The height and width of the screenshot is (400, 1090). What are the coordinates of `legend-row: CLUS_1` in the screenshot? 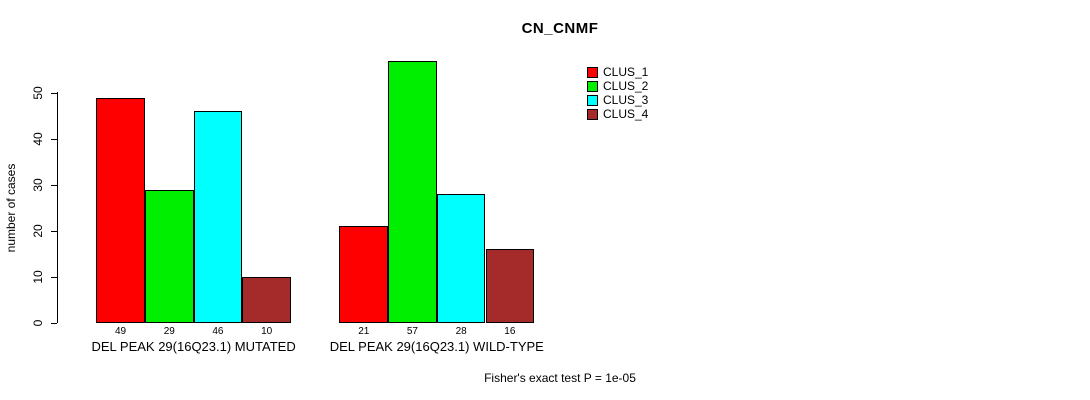 It's located at (618, 72).